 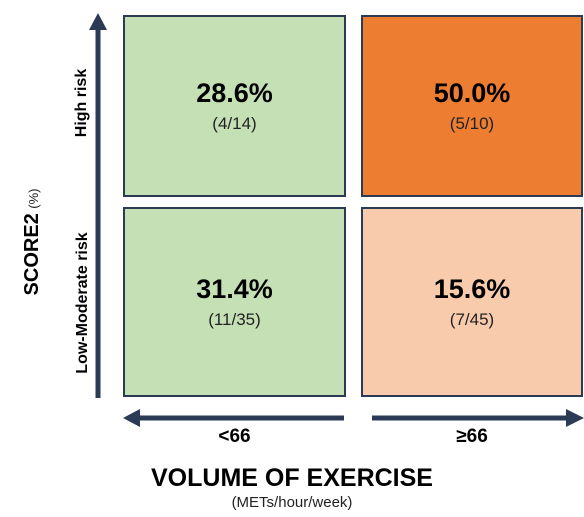 I want to click on cell-percent: 28.6%, so click(x=234, y=93).